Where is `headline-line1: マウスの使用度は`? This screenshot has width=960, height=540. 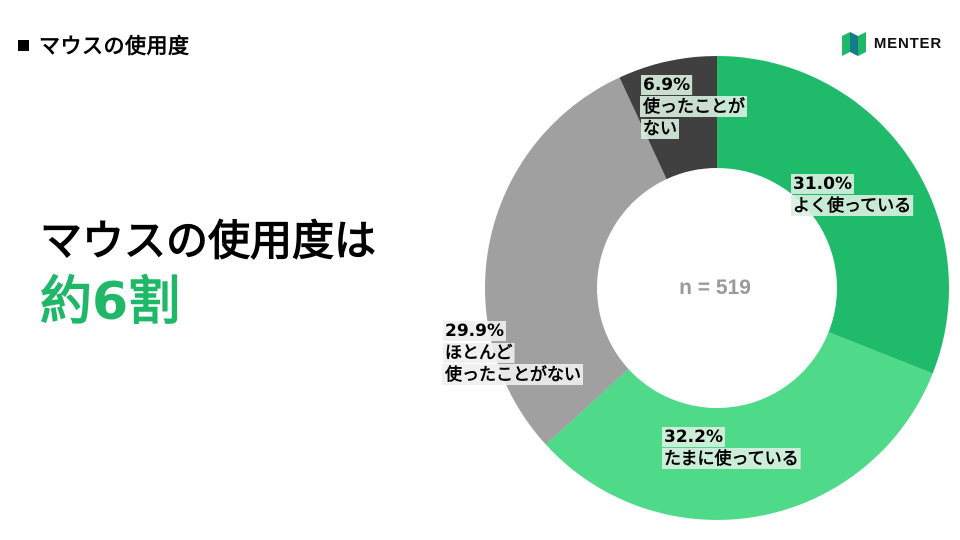 headline-line1: マウスの使用度は is located at coordinates (208, 240).